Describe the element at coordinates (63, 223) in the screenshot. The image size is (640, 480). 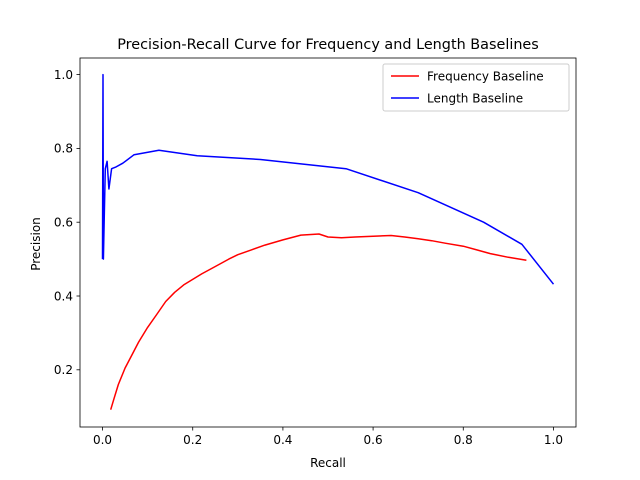
I see `y-tick-label: 0.6` at that location.